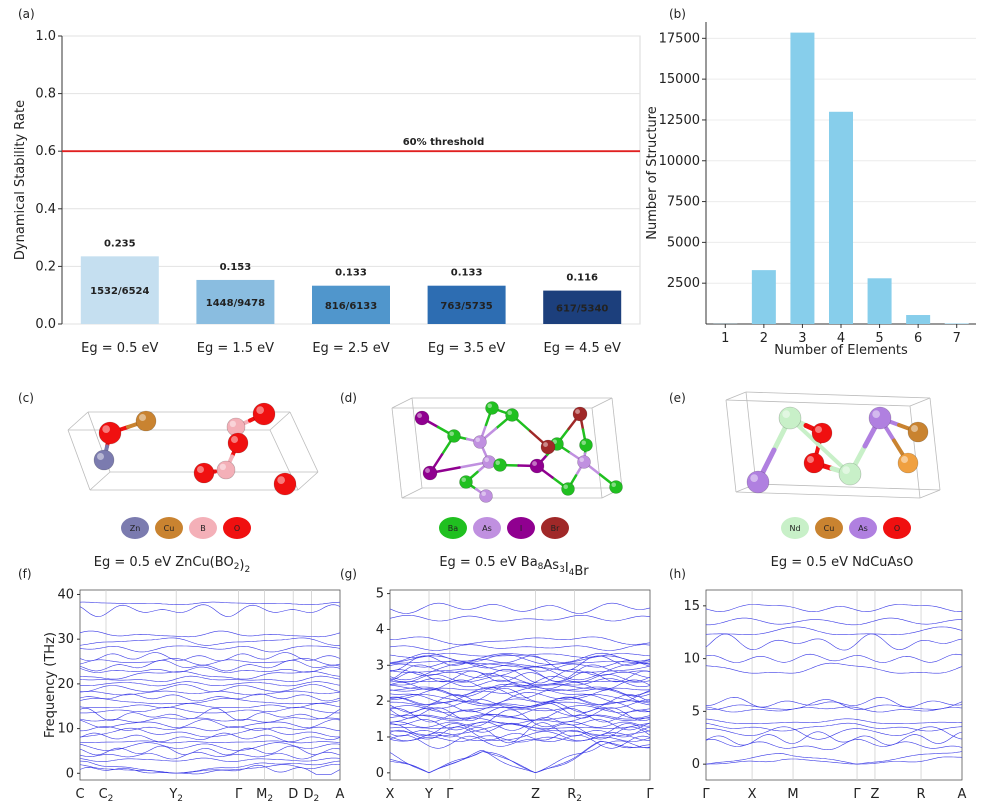  What do you see at coordinates (841, 350) in the screenshot?
I see `xlabel-b: Number of Elements` at bounding box center [841, 350].